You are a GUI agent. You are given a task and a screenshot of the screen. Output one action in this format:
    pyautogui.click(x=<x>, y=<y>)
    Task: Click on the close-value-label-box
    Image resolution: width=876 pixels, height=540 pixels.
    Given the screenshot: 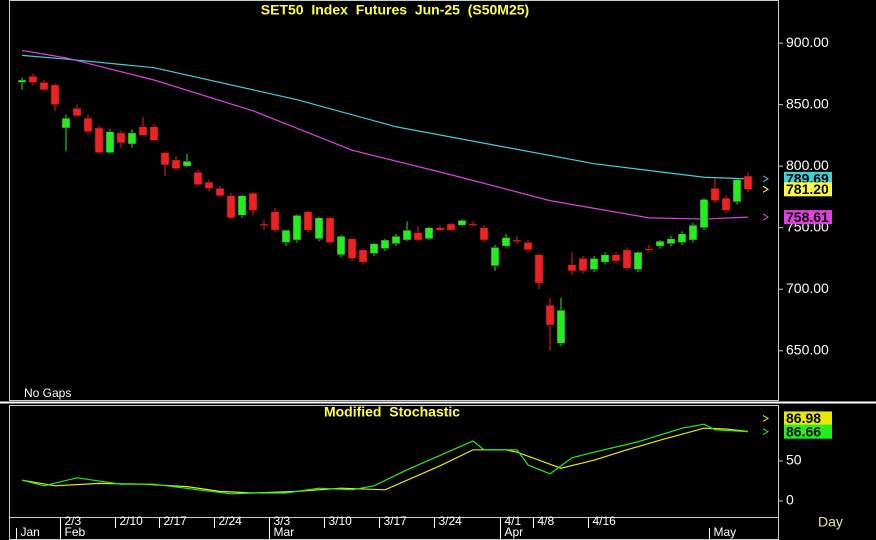 What is the action you would take?
    pyautogui.click(x=808, y=189)
    